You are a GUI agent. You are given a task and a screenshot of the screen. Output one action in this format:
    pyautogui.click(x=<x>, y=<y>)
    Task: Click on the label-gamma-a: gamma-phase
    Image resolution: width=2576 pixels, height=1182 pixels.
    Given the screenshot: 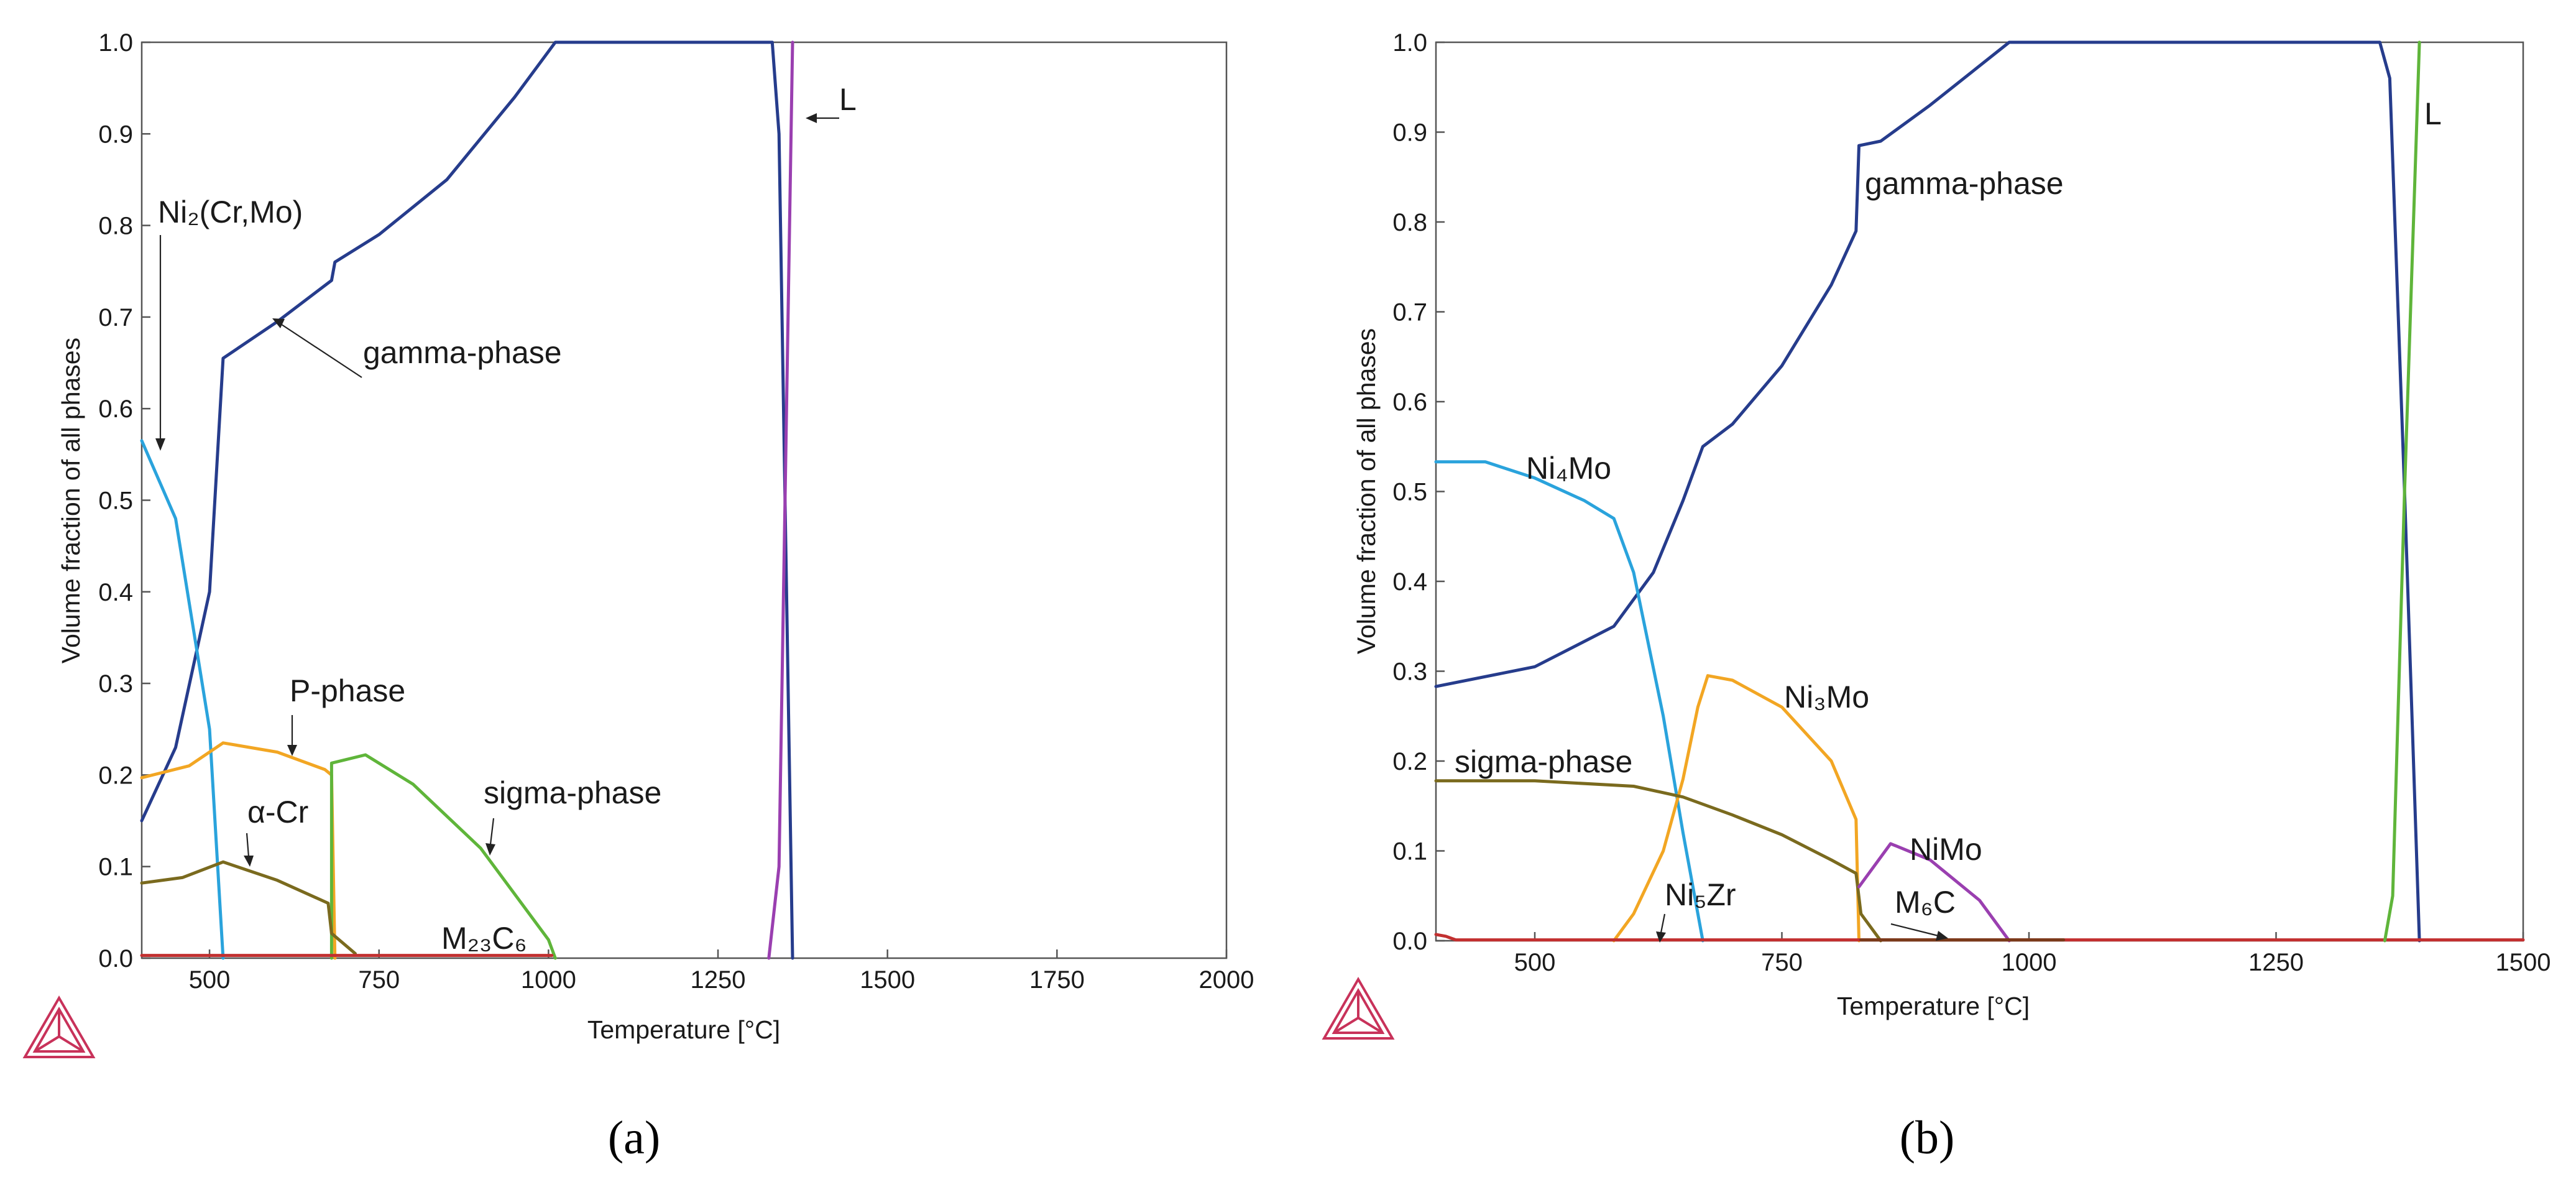 What is the action you would take?
    pyautogui.click(x=462, y=352)
    